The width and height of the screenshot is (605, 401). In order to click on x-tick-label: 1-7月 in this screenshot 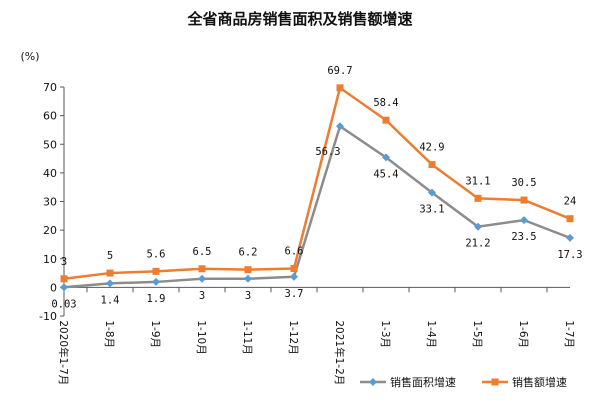, I will do `click(569, 334)`.